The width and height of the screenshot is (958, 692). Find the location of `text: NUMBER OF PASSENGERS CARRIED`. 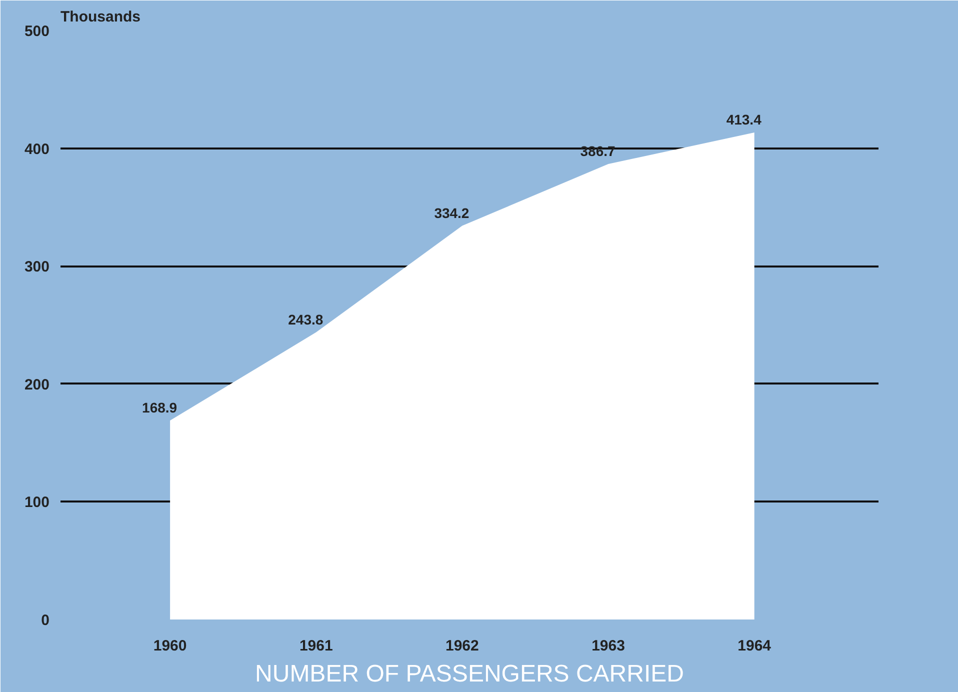

text: NUMBER OF PASSENGERS CARRIED is located at coordinates (469, 674).